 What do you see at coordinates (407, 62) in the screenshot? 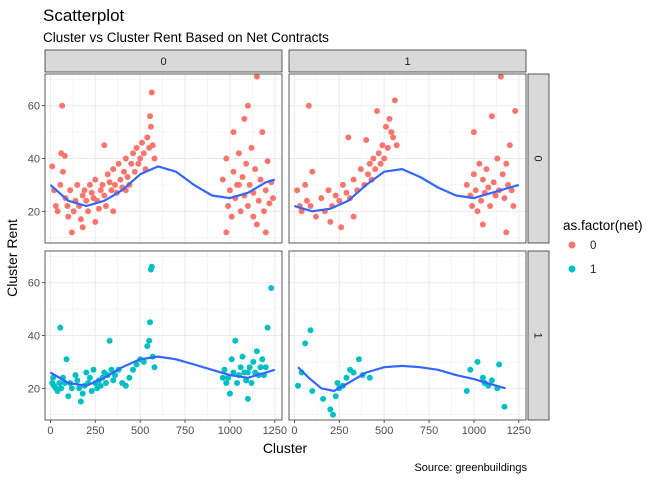
I see `facet-strip-col-label: 1` at bounding box center [407, 62].